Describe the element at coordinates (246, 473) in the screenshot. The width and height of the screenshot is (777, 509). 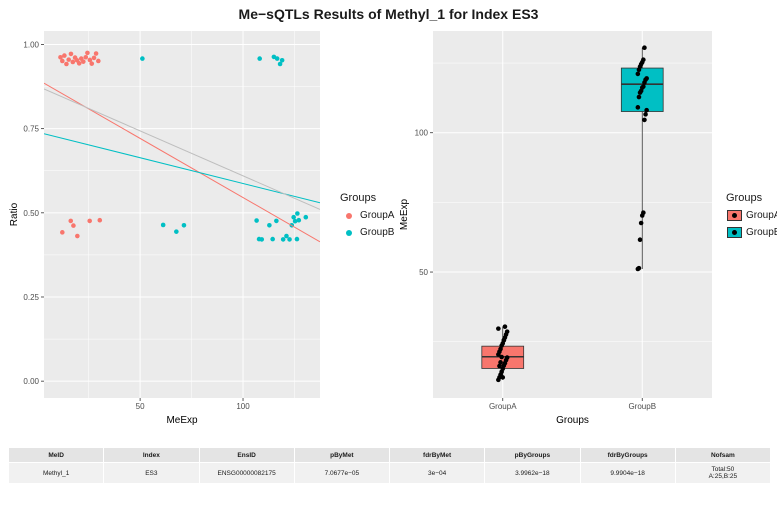
I see `cell-ensid: ENSG00000082175` at that location.